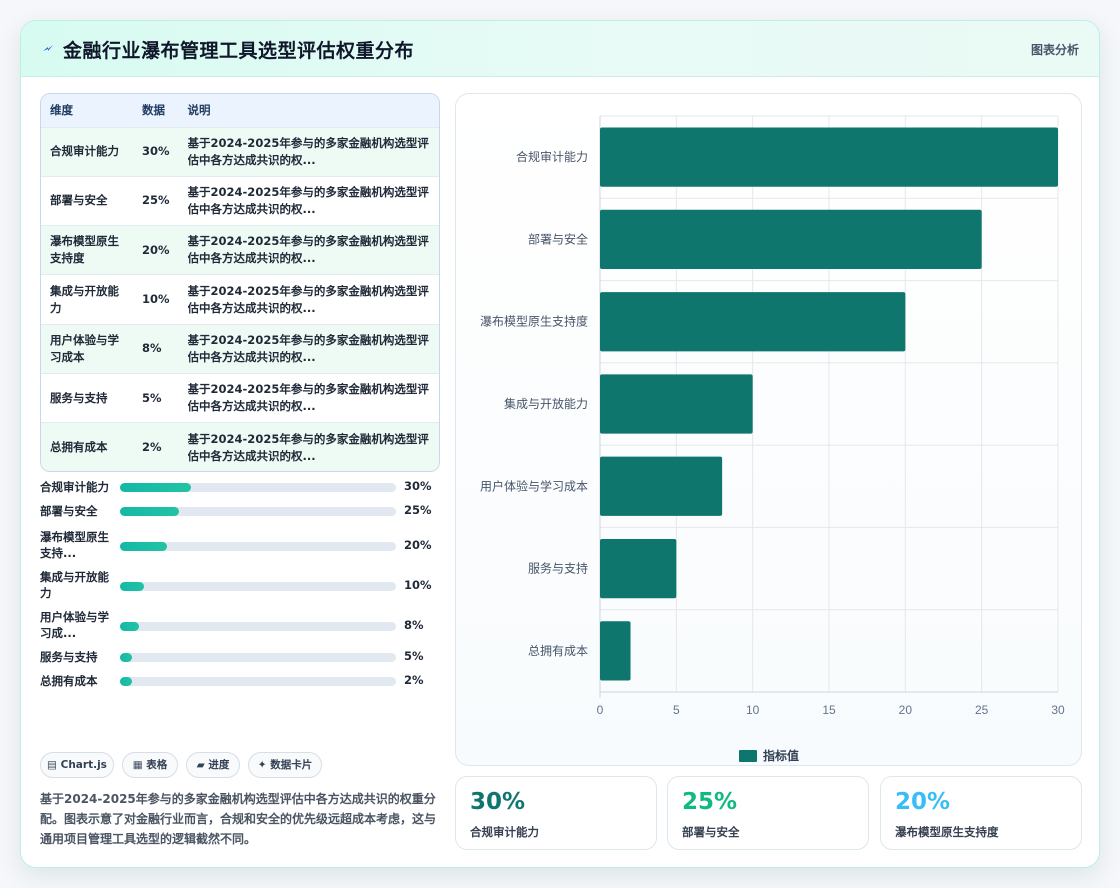 This screenshot has height=888, width=1120. I want to click on y-category-label: 部署与安全, so click(558, 238).